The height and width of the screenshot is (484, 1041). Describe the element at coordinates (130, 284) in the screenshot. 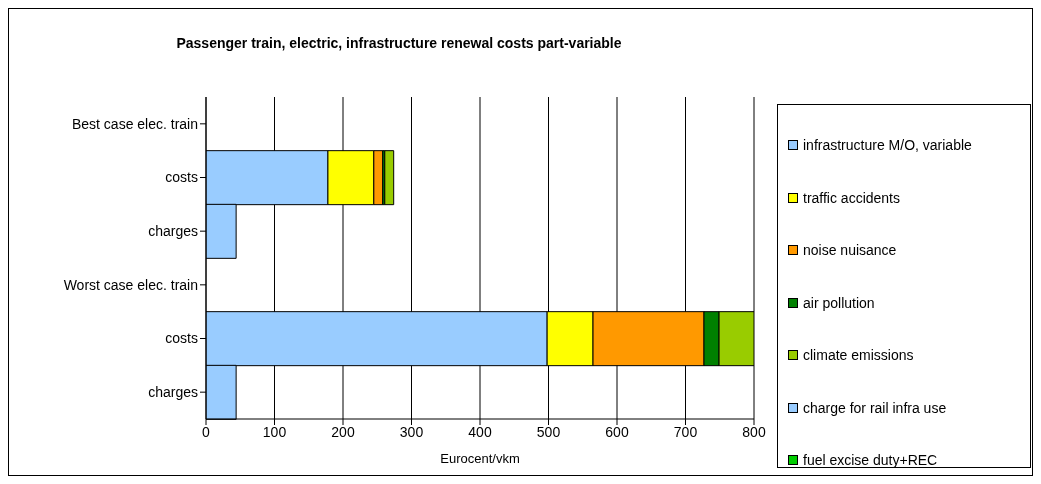

I see `y-tick-label: Worst case elec. train` at that location.